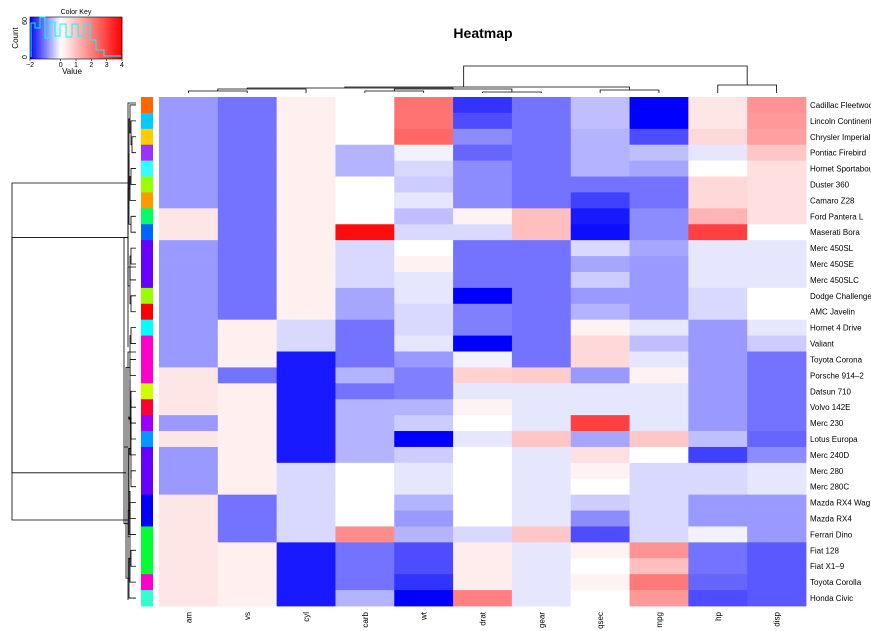 This screenshot has width=871, height=631. I want to click on column-label: mpg, so click(659, 620).